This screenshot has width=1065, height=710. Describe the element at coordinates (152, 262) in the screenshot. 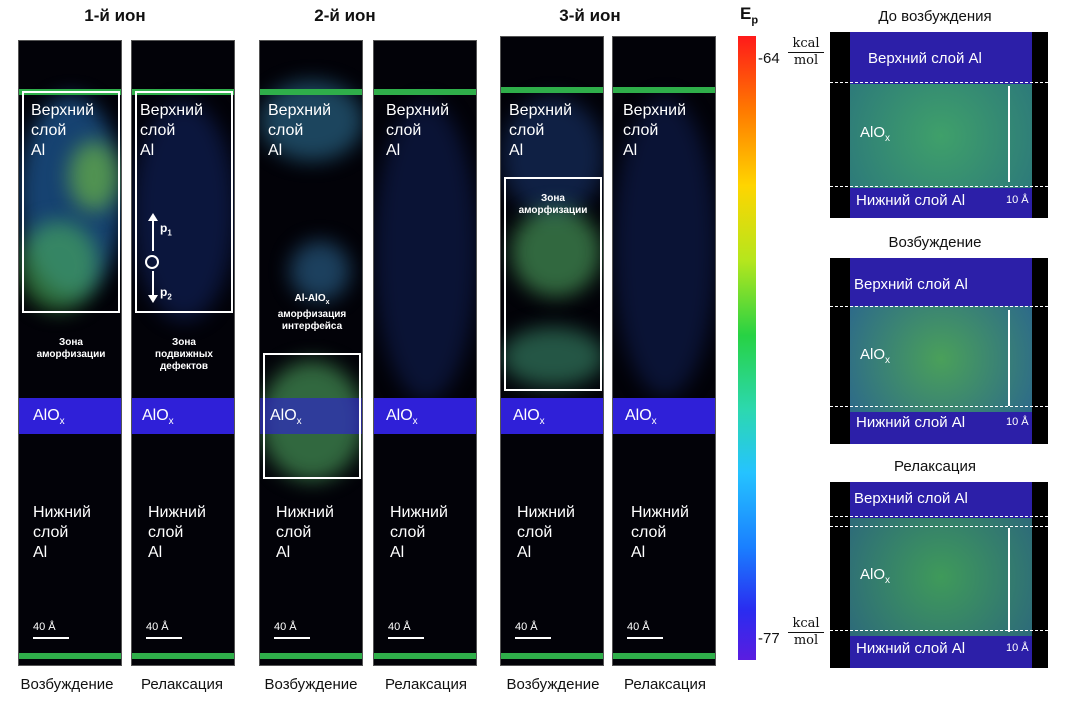

I see `defect-circle-icon` at that location.